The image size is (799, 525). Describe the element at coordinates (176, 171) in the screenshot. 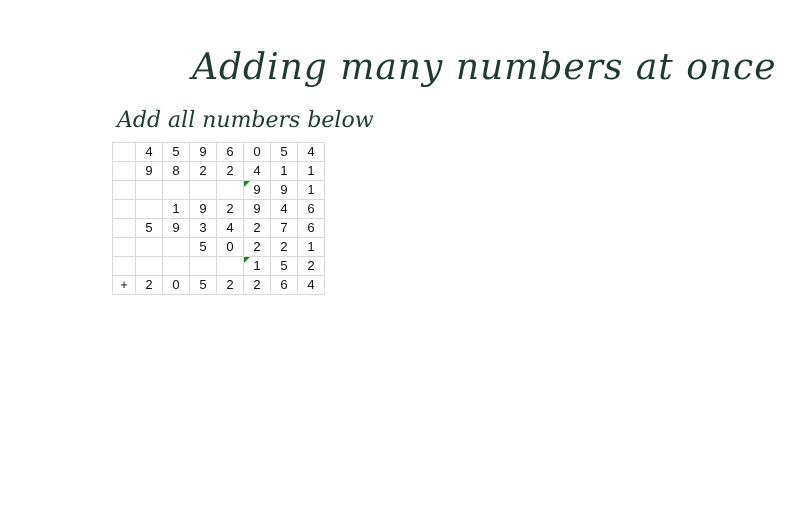

I see `digit-cell: 8` at that location.